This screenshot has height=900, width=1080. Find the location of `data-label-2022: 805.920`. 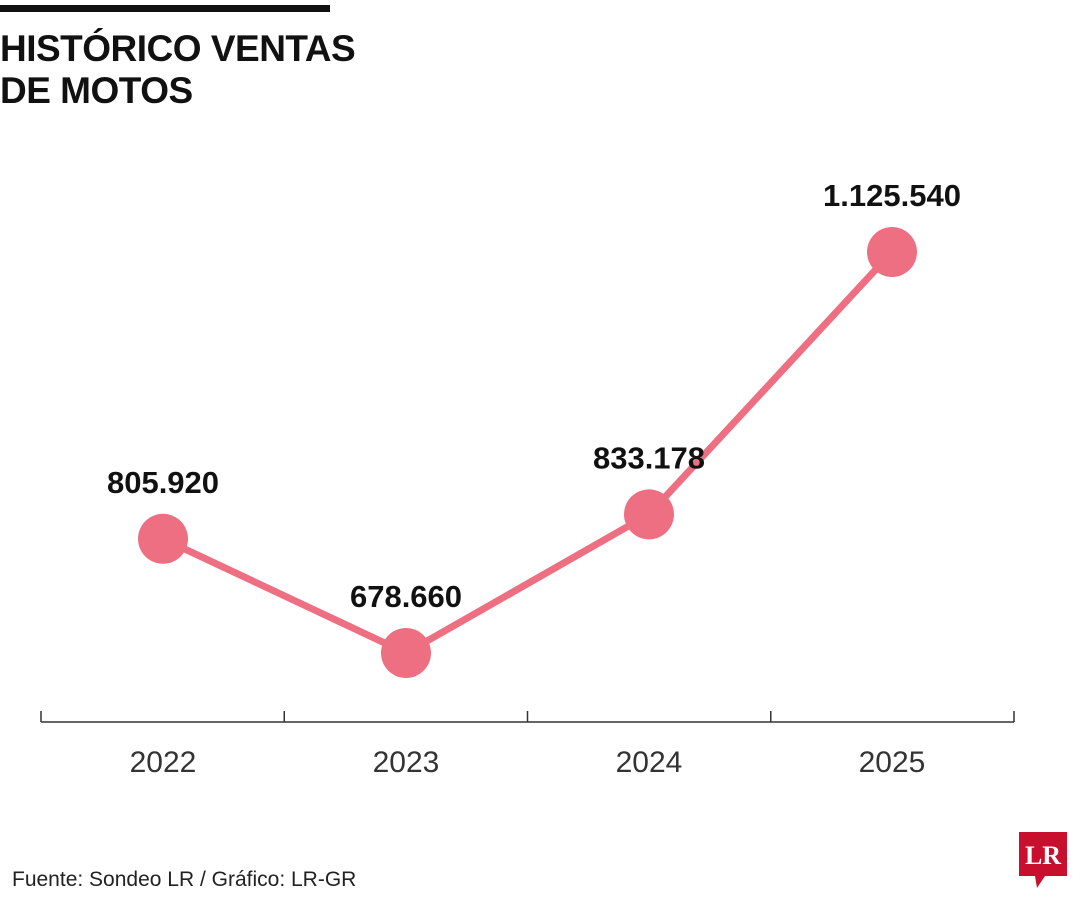

data-label-2022: 805.920 is located at coordinates (163, 482).